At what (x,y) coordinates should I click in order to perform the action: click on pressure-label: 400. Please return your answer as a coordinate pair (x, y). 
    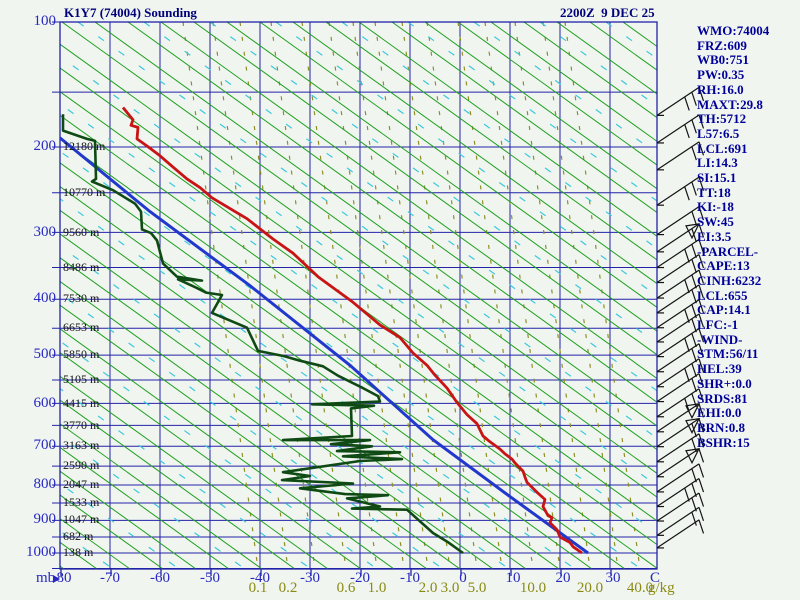
    Looking at the image, I should click on (45, 298).